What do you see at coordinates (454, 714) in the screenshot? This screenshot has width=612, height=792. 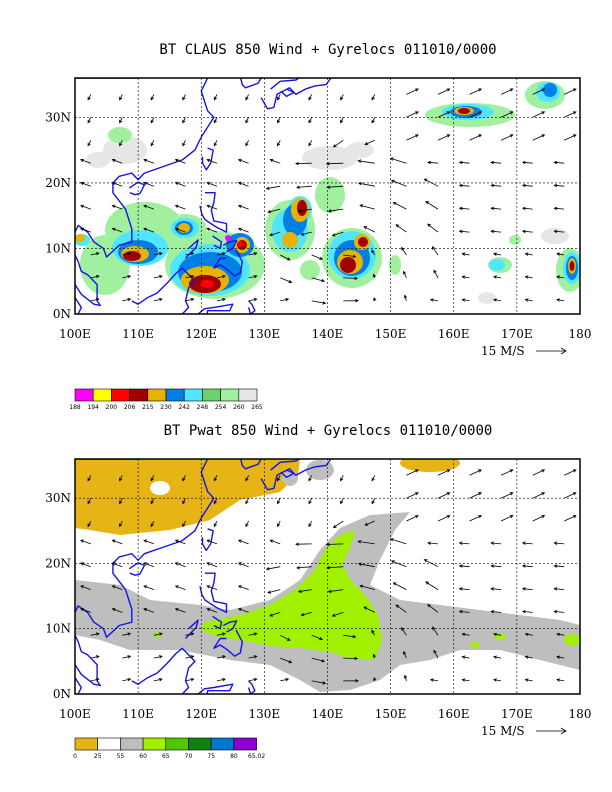 I see `x-tick-label: 160E` at bounding box center [454, 714].